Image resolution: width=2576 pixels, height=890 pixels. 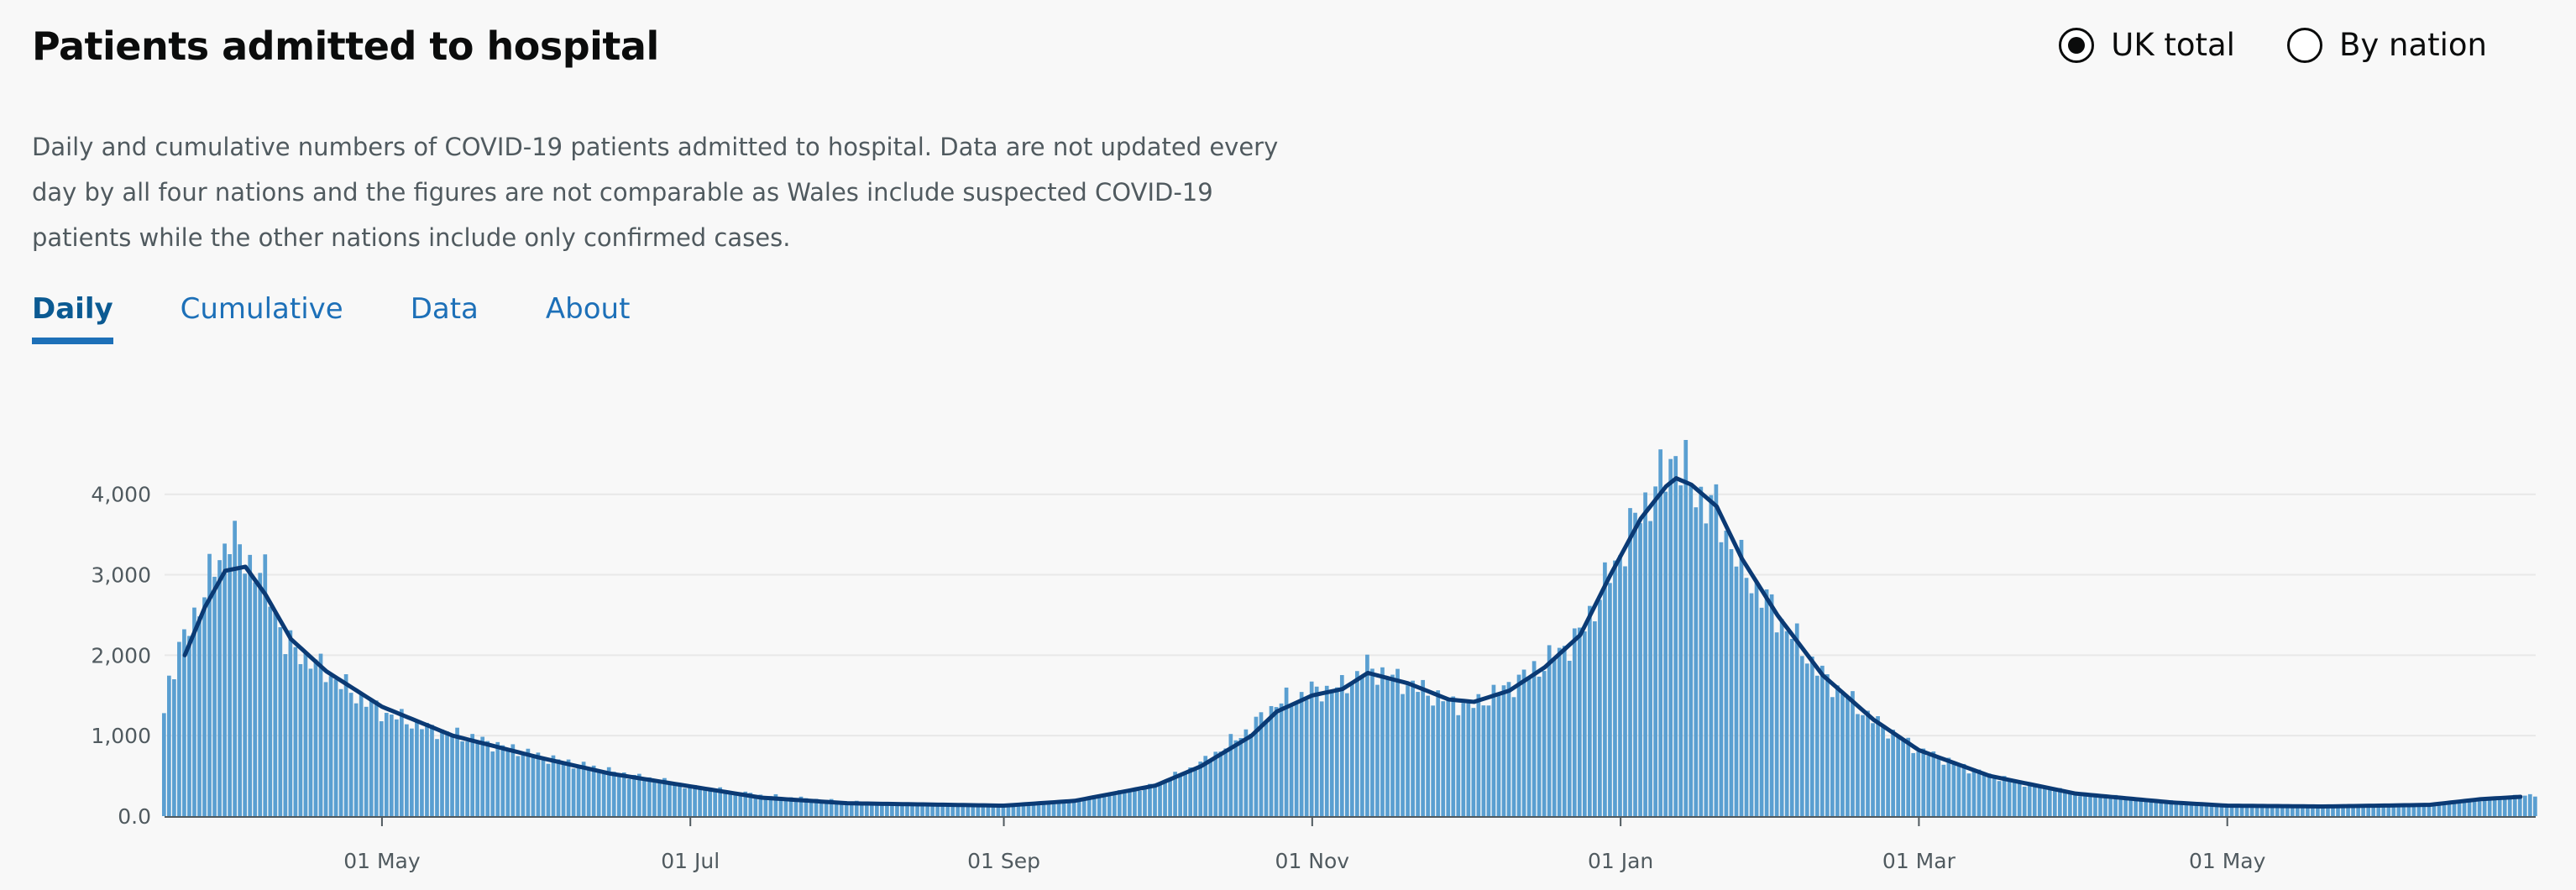 What do you see at coordinates (2304, 45) in the screenshot?
I see `radio-unchecked-icon` at bounding box center [2304, 45].